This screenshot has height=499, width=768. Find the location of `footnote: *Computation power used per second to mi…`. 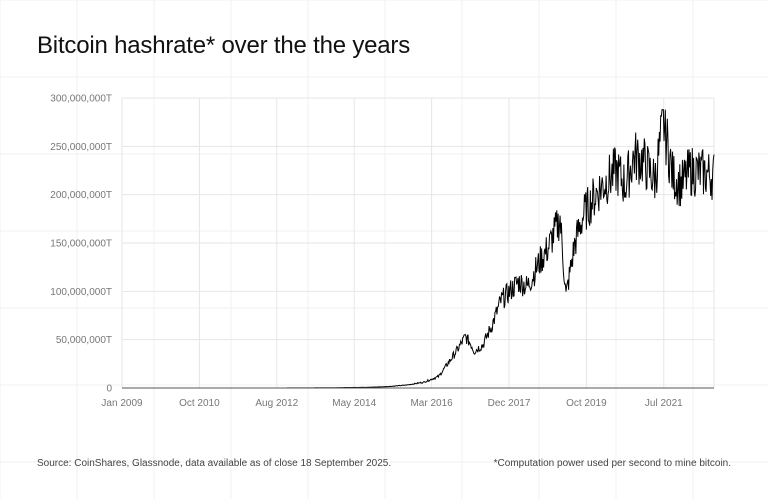

footnote: *Computation power used per second to mi… is located at coordinates (612, 463).